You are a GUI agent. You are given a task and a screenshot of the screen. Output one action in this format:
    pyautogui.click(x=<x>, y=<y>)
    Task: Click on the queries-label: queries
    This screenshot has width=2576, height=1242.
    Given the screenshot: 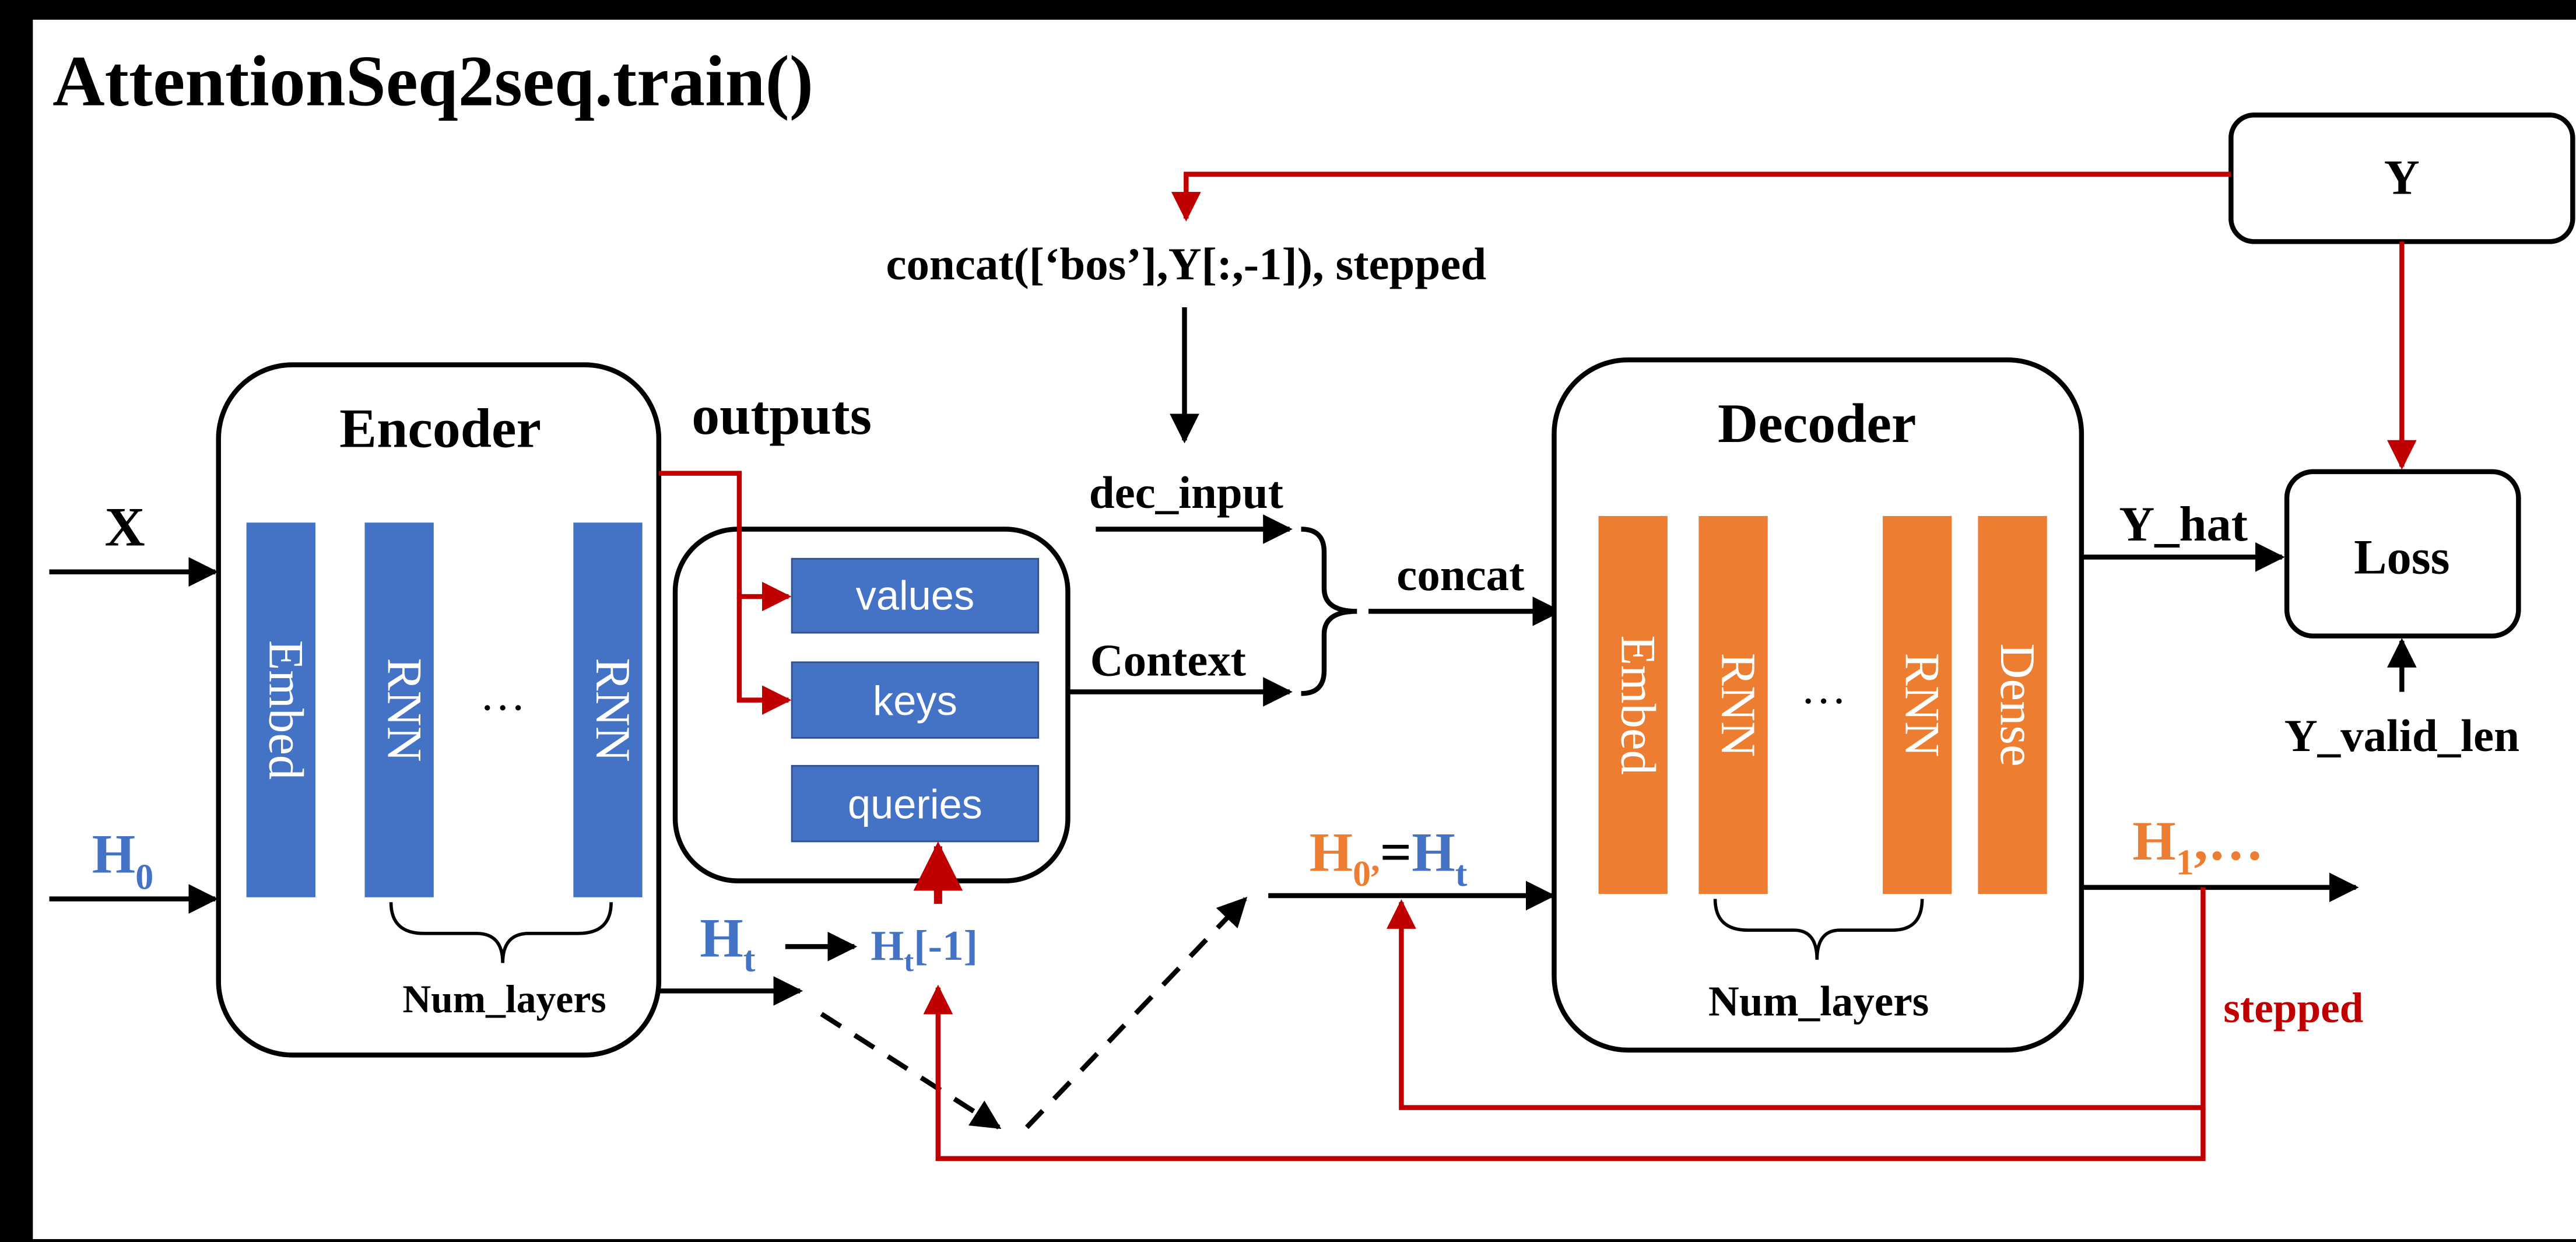 What is the action you would take?
    pyautogui.click(x=915, y=804)
    